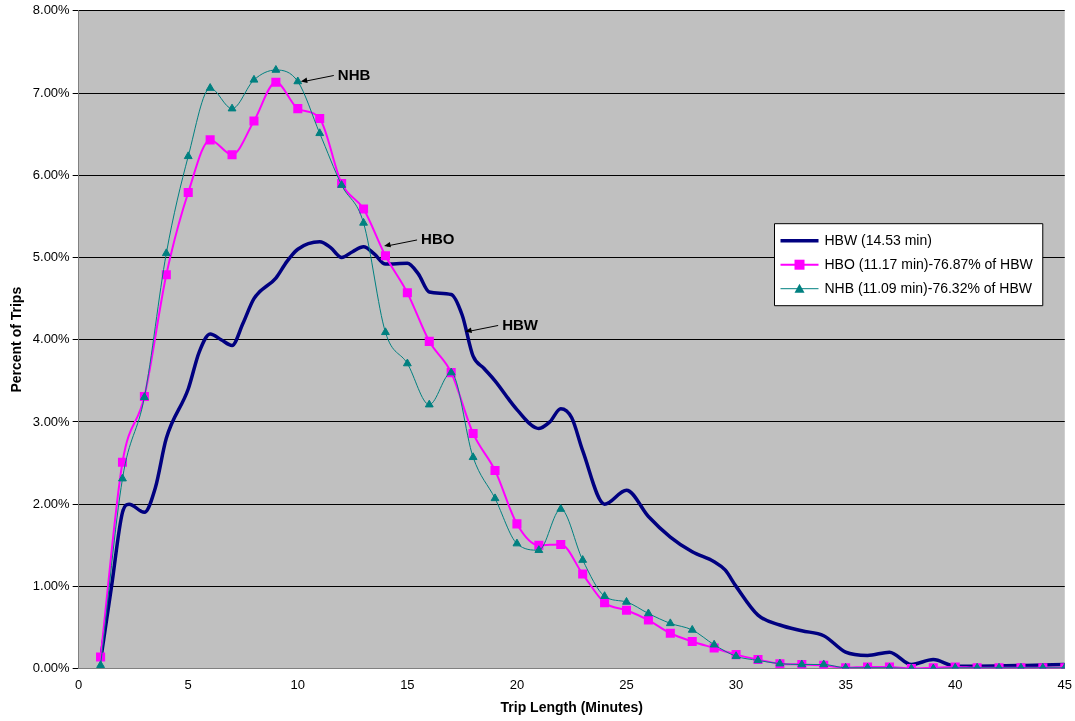 This screenshot has height=721, width=1075. I want to click on annotation: NHB, so click(354, 74).